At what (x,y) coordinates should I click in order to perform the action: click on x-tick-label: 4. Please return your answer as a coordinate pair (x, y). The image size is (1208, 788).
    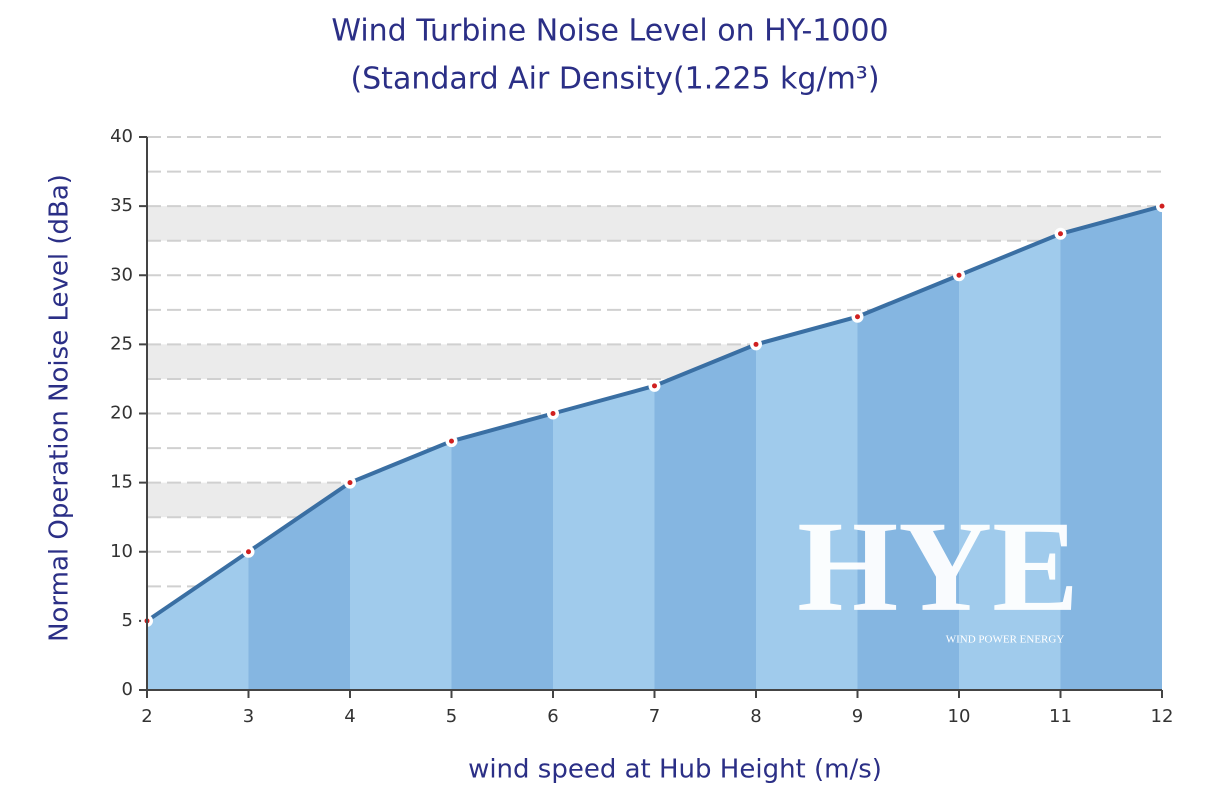
    Looking at the image, I should click on (349, 716).